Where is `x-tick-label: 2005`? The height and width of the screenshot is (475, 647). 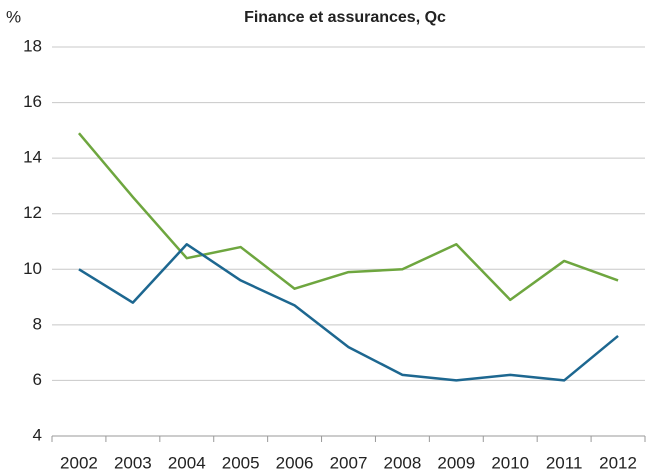
x-tick-label: 2005 is located at coordinates (241, 462).